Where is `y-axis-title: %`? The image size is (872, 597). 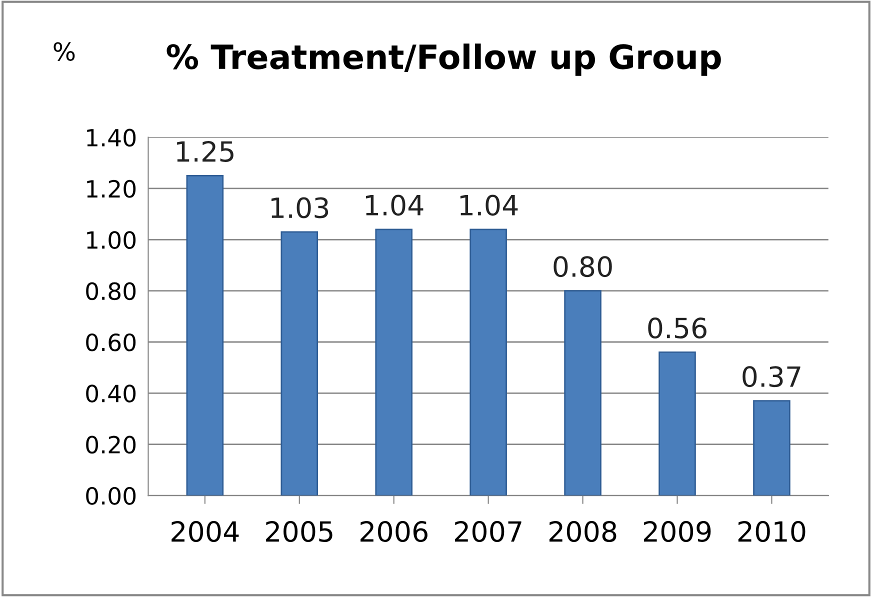
y-axis-title: % is located at coordinates (64, 51).